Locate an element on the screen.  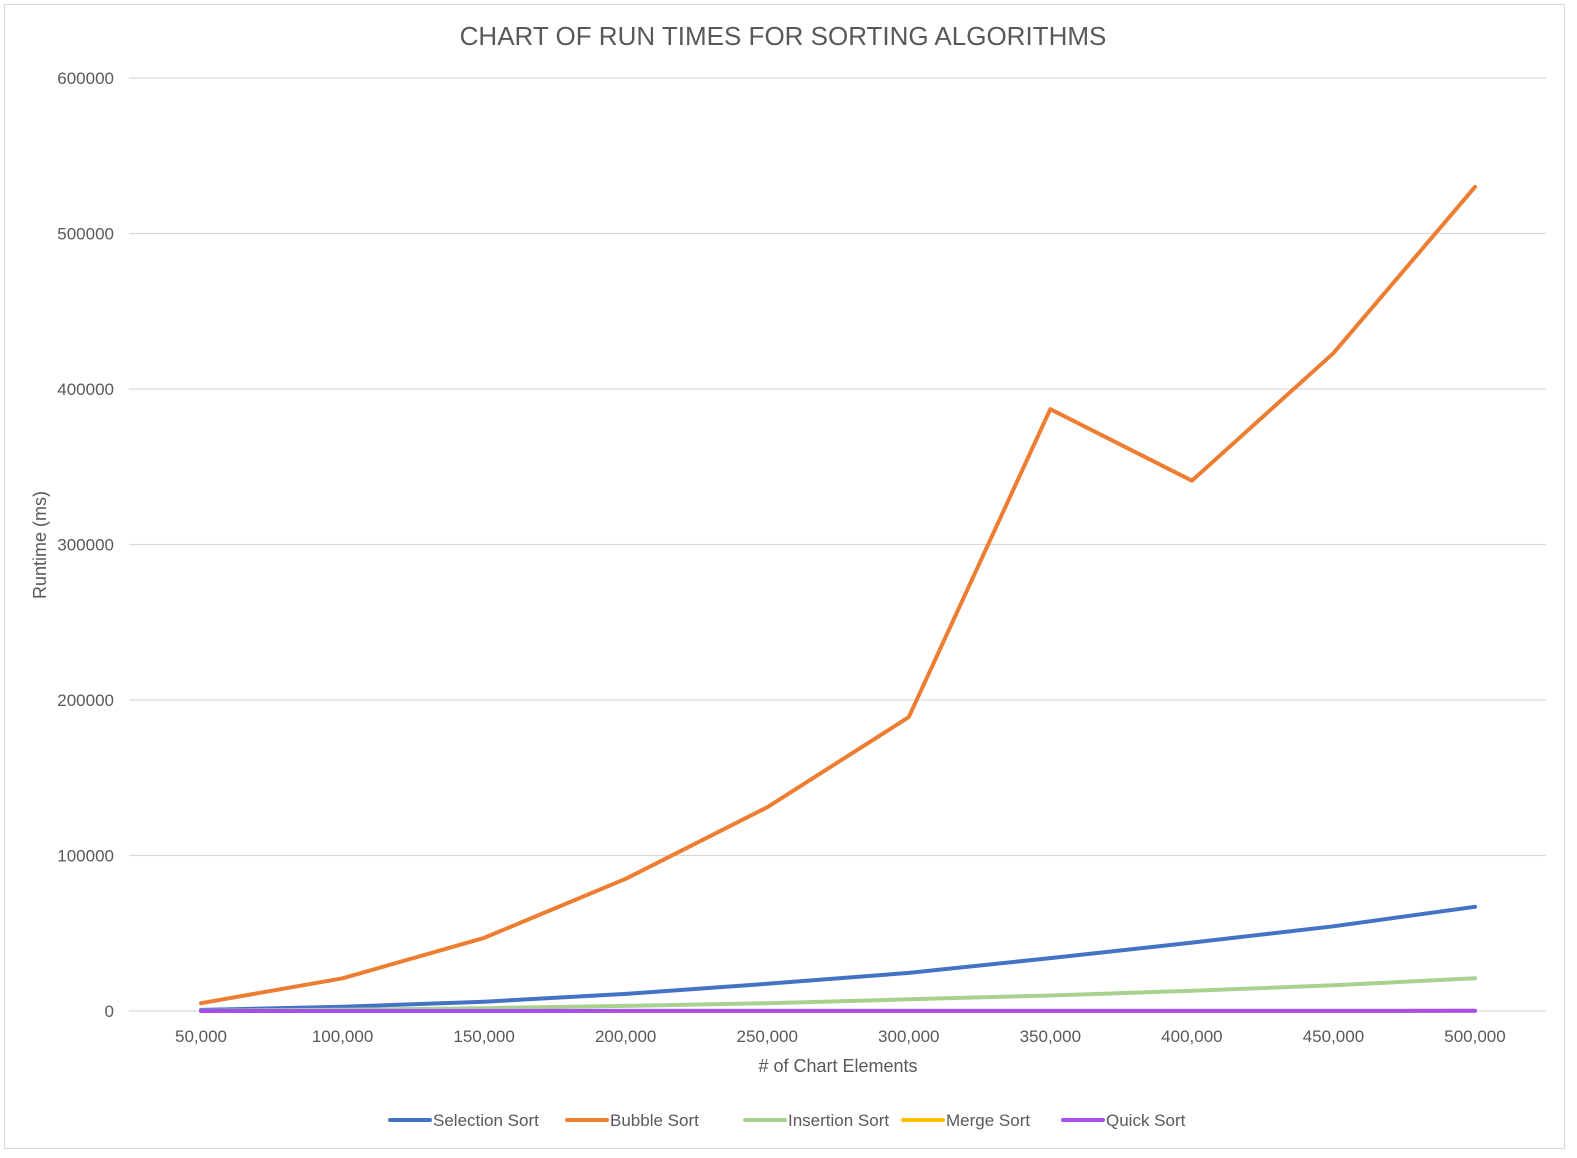
x-tick-label: 200,000 is located at coordinates (625, 1036).